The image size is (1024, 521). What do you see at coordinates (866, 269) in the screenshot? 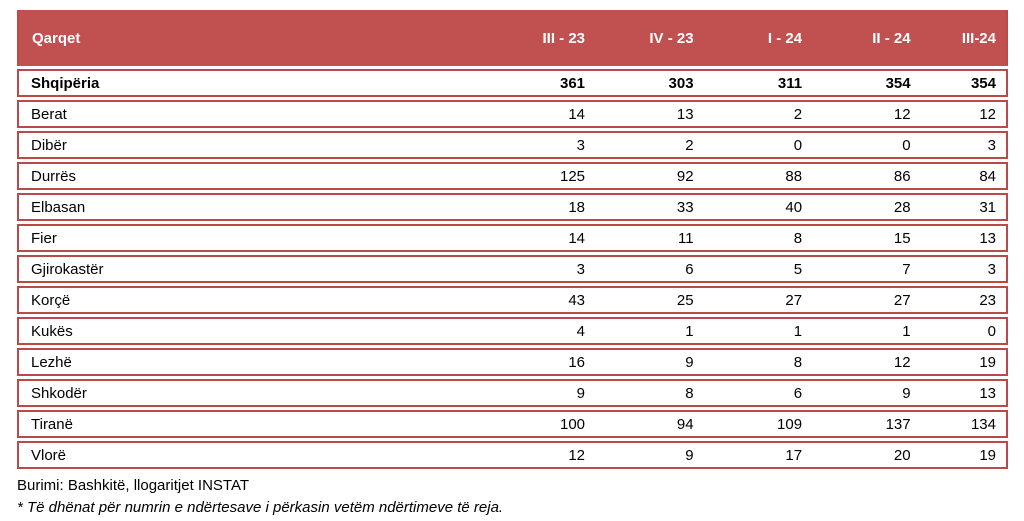
I see `value-cell: 7` at bounding box center [866, 269].